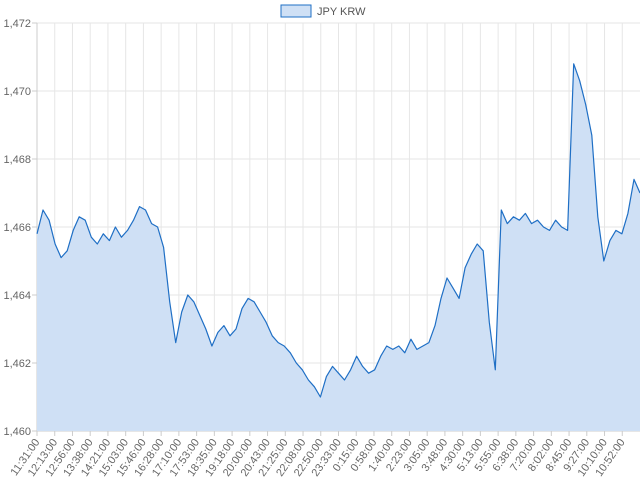 The height and width of the screenshot is (480, 640). What do you see at coordinates (17, 24) in the screenshot?
I see `y-tick-label: 1,472` at bounding box center [17, 24].